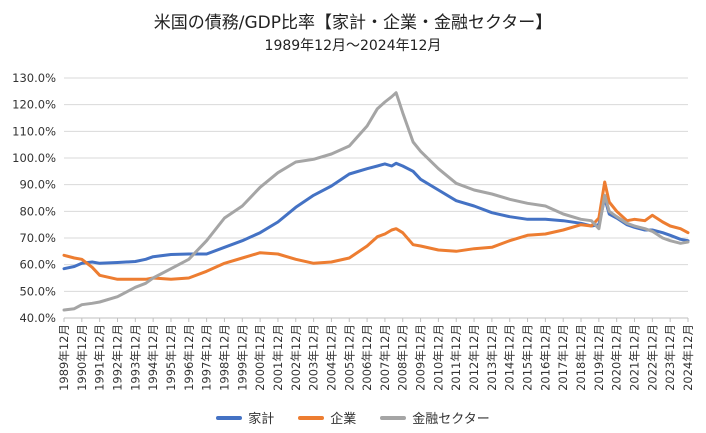  Describe the element at coordinates (171, 357) in the screenshot. I see `x-tick-label: 1995年12月` at that location.